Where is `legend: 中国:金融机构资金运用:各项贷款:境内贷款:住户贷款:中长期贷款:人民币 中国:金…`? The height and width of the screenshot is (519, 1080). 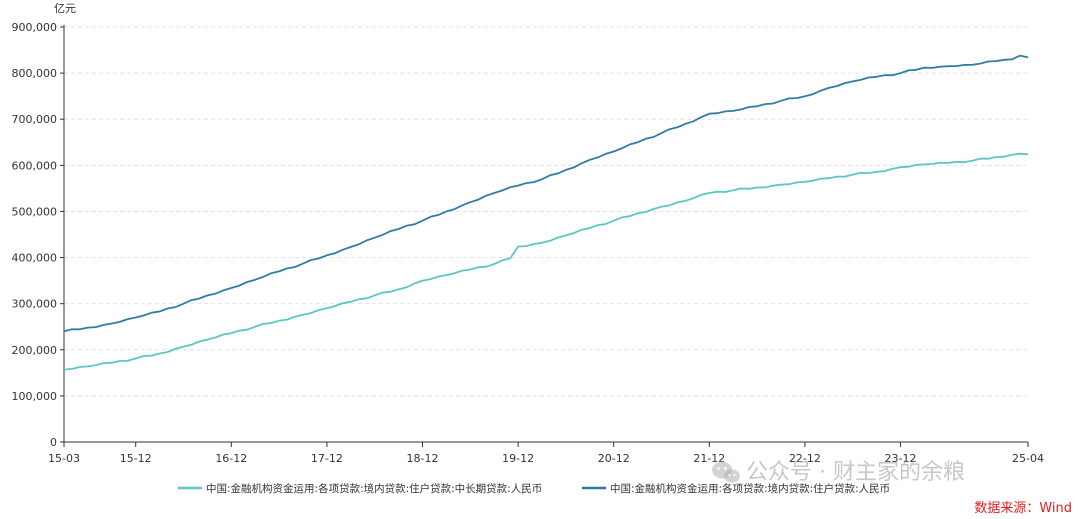 legend: 中国:金融机构资金运用:各项贷款:境内贷款:住户贷款:中长期贷款:人民币 中国:金… is located at coordinates (534, 488).